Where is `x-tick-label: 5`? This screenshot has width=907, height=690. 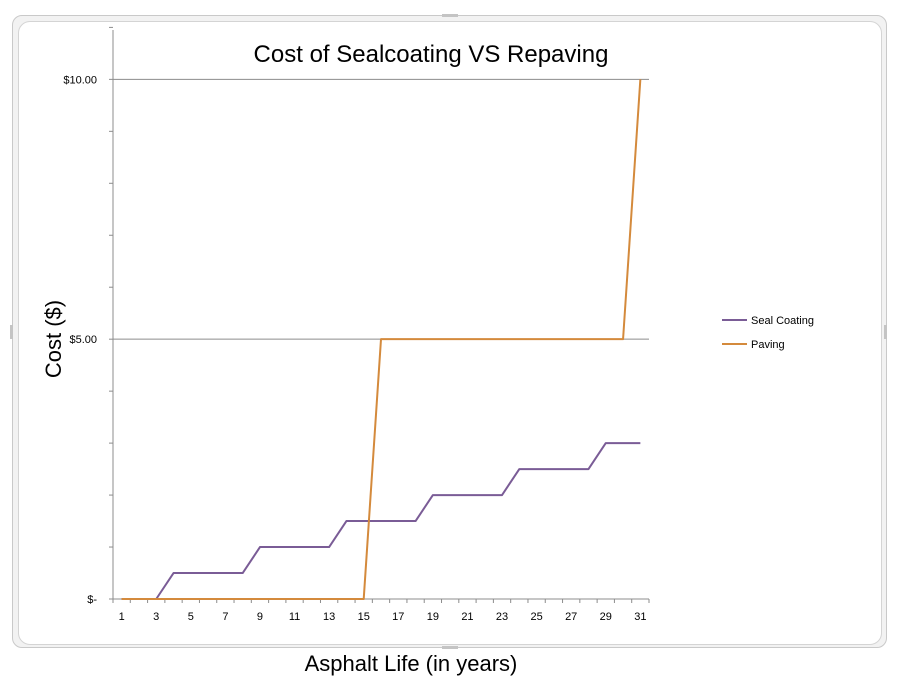 x-tick-label: 5 is located at coordinates (191, 617).